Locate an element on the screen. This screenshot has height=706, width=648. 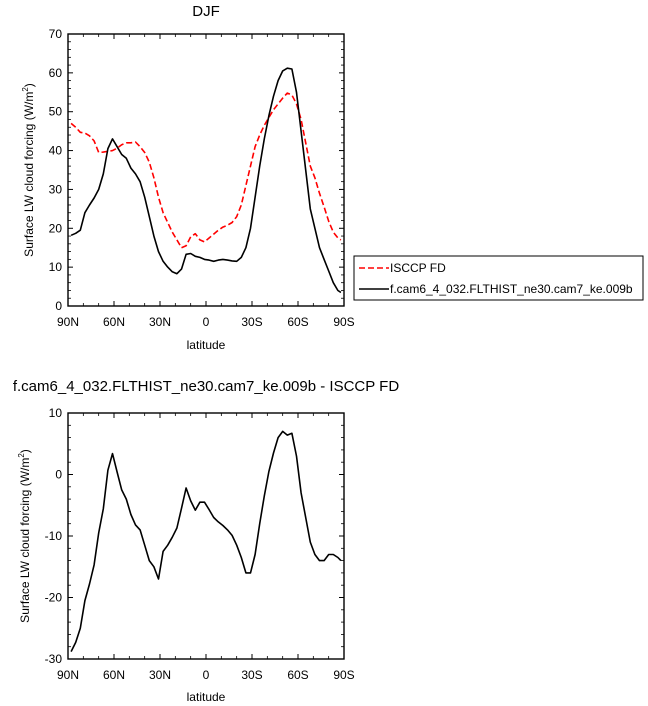
top-y-axis-label-end: ) is located at coordinates (29, 85).